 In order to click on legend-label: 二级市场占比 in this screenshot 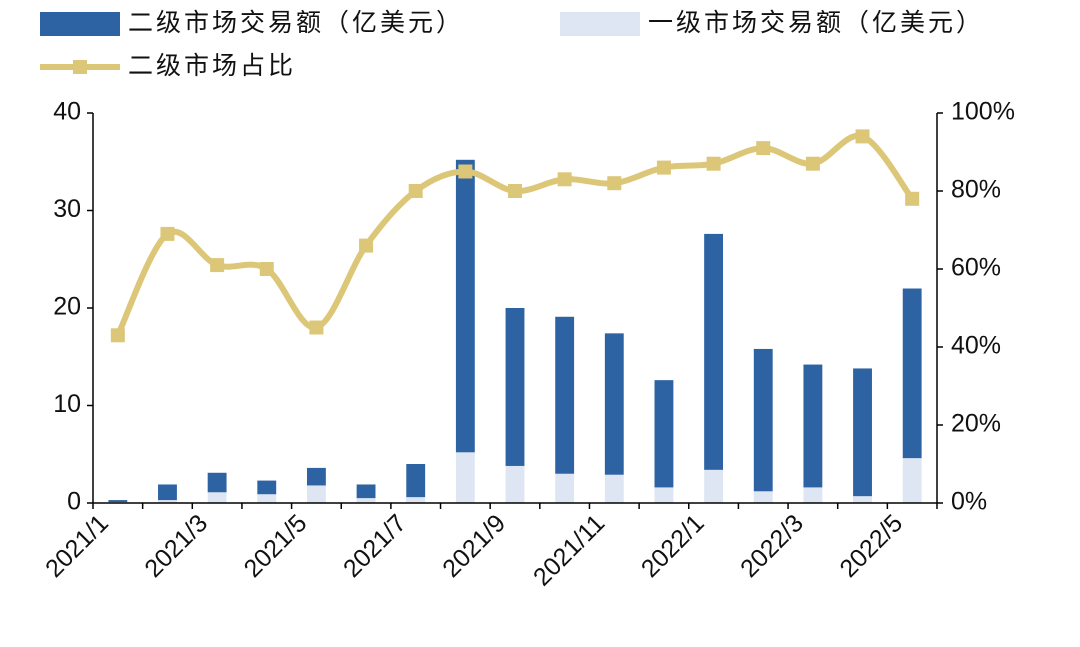, I will do `click(212, 65)`.